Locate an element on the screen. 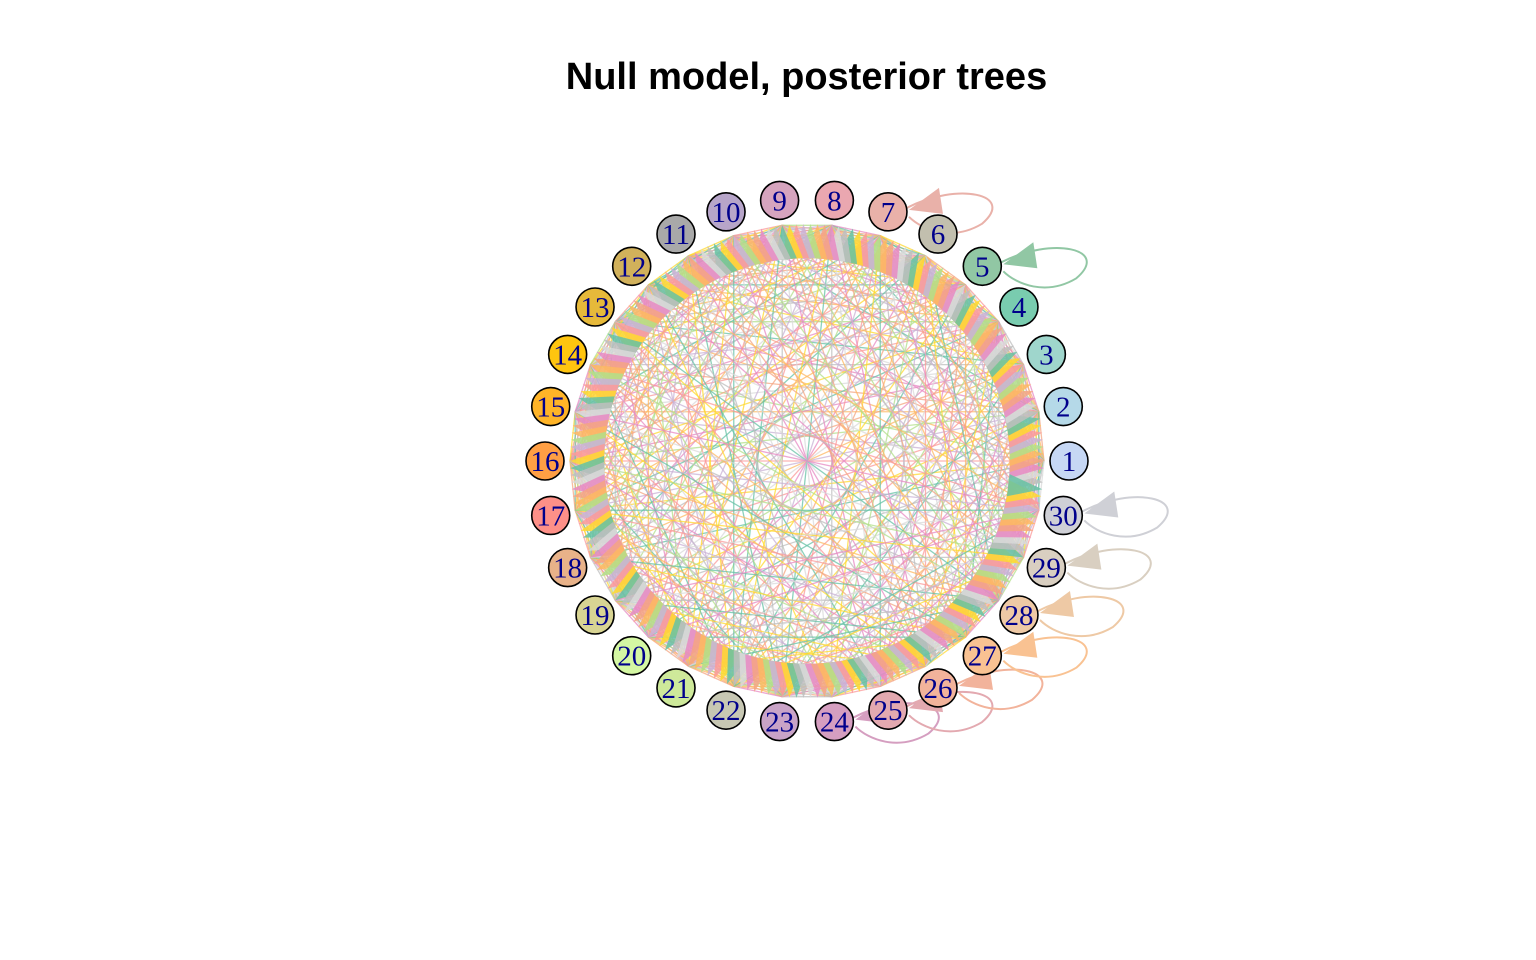 The height and width of the screenshot is (960, 1536). node-8: 8 is located at coordinates (834, 200).